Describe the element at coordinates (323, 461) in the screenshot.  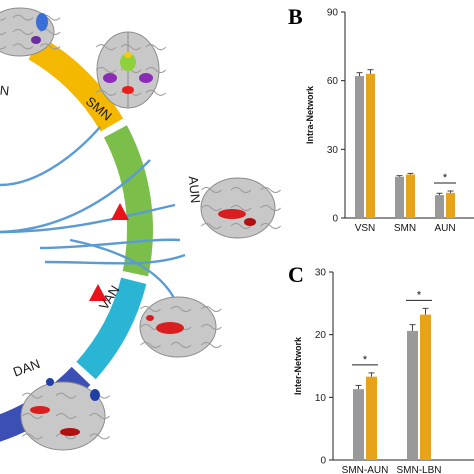
I see `c-y-tick-label: 0` at that location.